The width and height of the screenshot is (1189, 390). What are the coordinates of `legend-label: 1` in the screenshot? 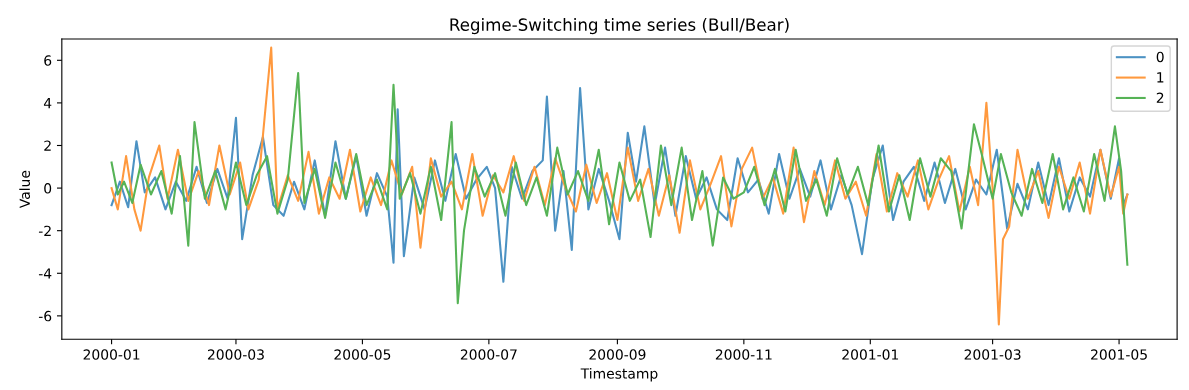 It's located at (1160, 77).